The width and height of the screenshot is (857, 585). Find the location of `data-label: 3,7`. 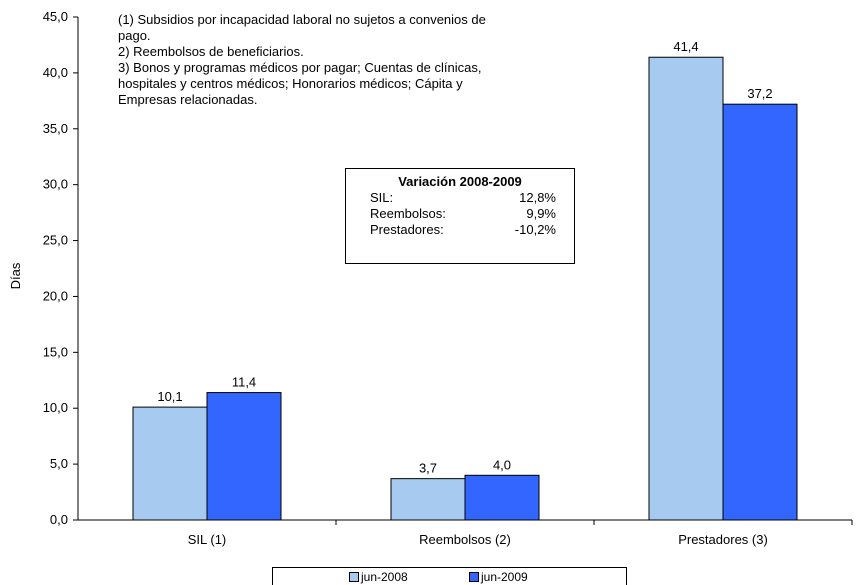

data-label: 3,7 is located at coordinates (428, 468).